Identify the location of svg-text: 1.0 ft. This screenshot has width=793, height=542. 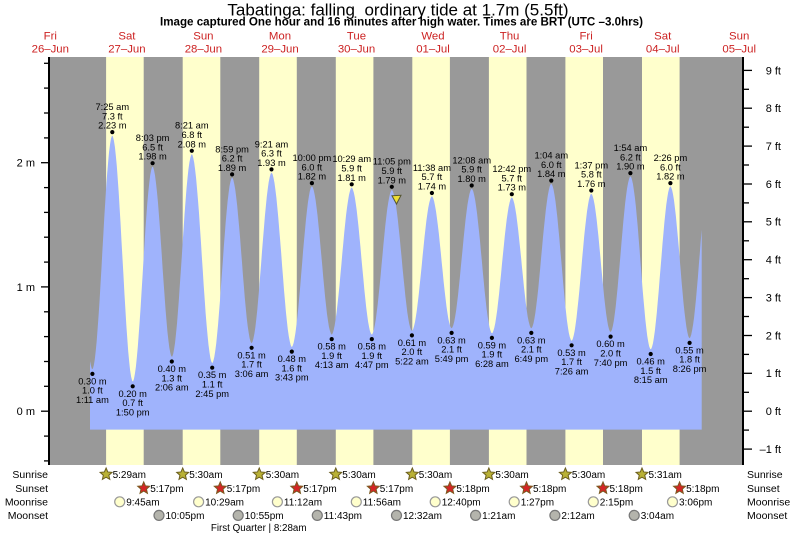
(92, 391).